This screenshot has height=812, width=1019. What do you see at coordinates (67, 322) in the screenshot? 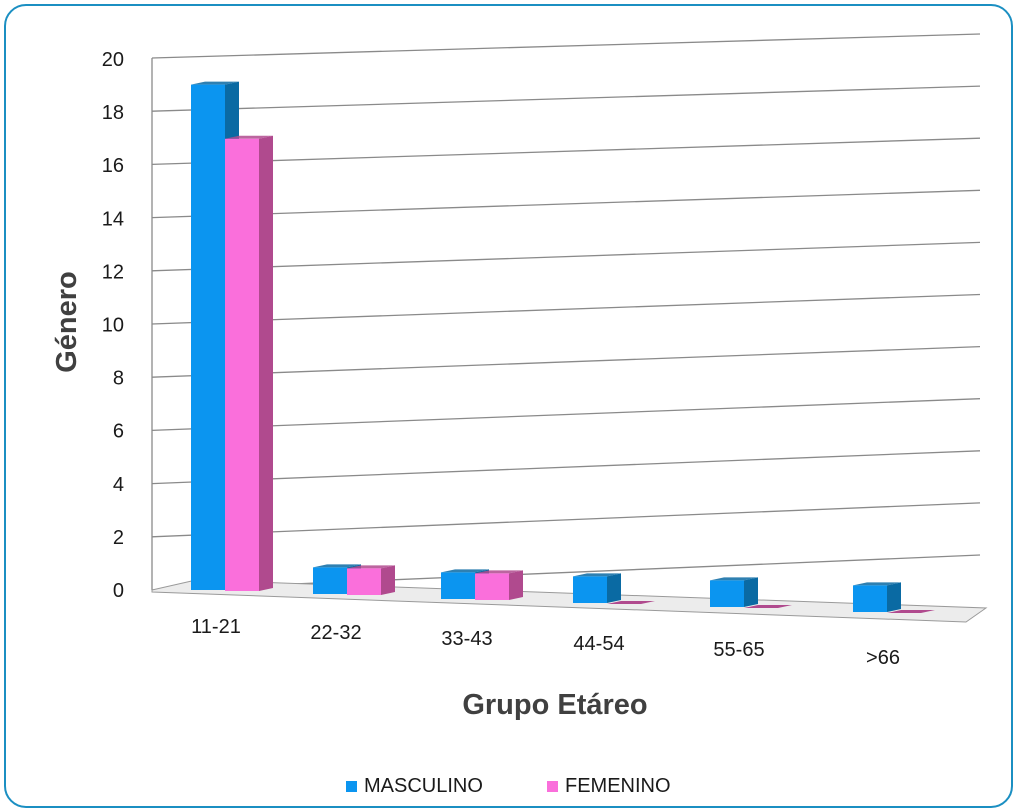
I see `y-axis-title: Género` at bounding box center [67, 322].